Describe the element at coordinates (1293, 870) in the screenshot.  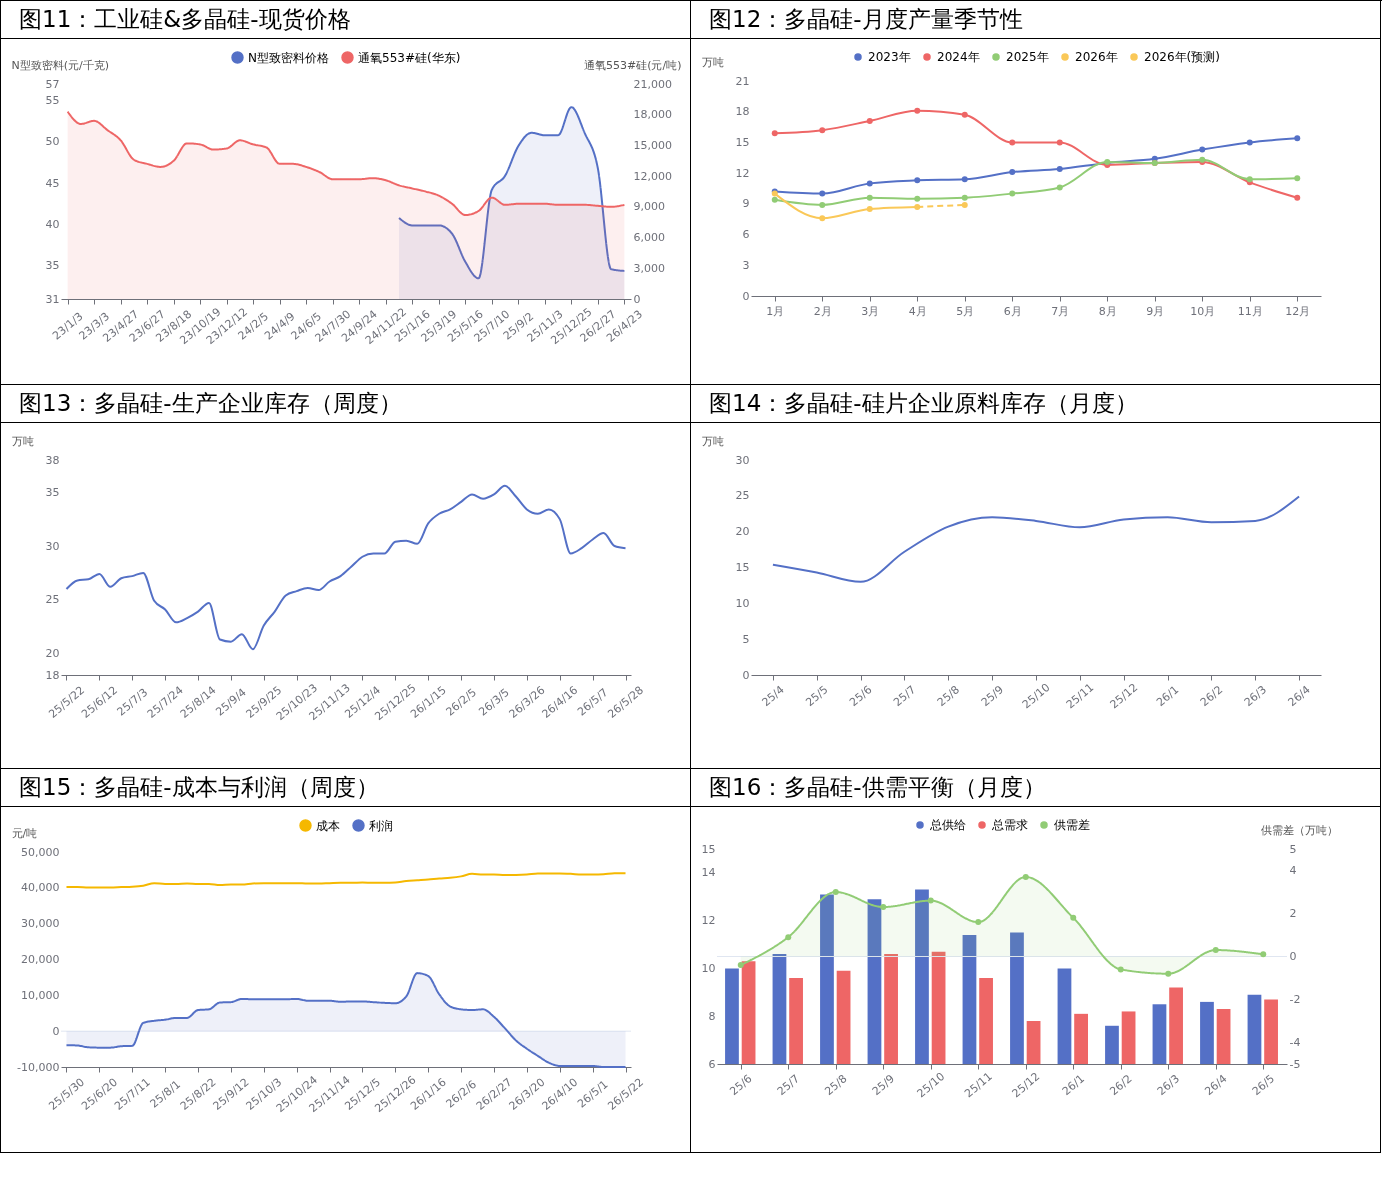
I see `y2-tick-label: 4` at that location.